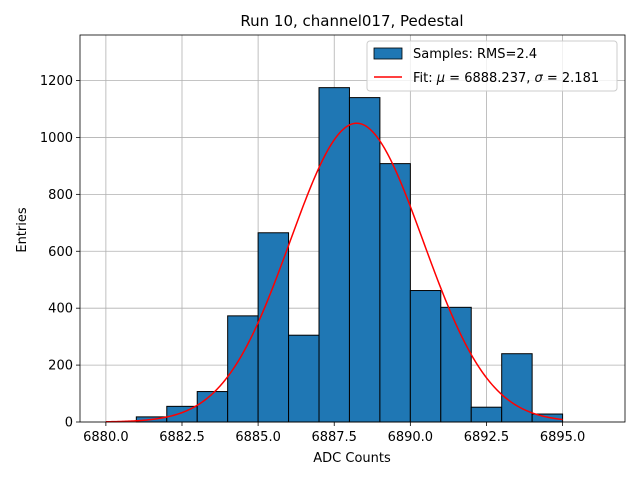 The height and width of the screenshot is (480, 640). Describe the element at coordinates (60, 309) in the screenshot. I see `y-tick-label: 400` at that location.